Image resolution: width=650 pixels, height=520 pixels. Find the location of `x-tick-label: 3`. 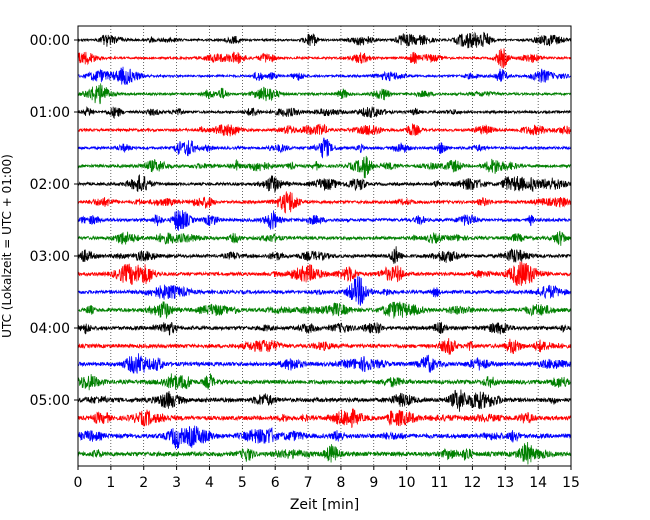

x-tick-label: 3 is located at coordinates (176, 483).